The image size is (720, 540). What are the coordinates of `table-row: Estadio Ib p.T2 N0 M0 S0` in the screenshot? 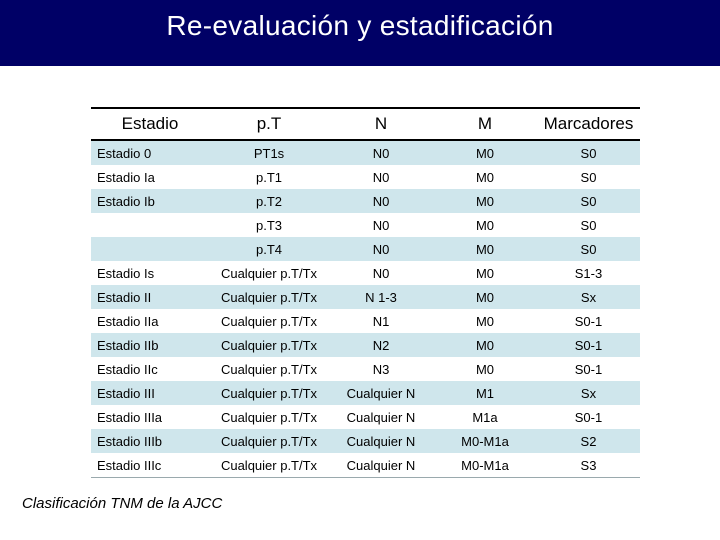 It's located at (365, 201).